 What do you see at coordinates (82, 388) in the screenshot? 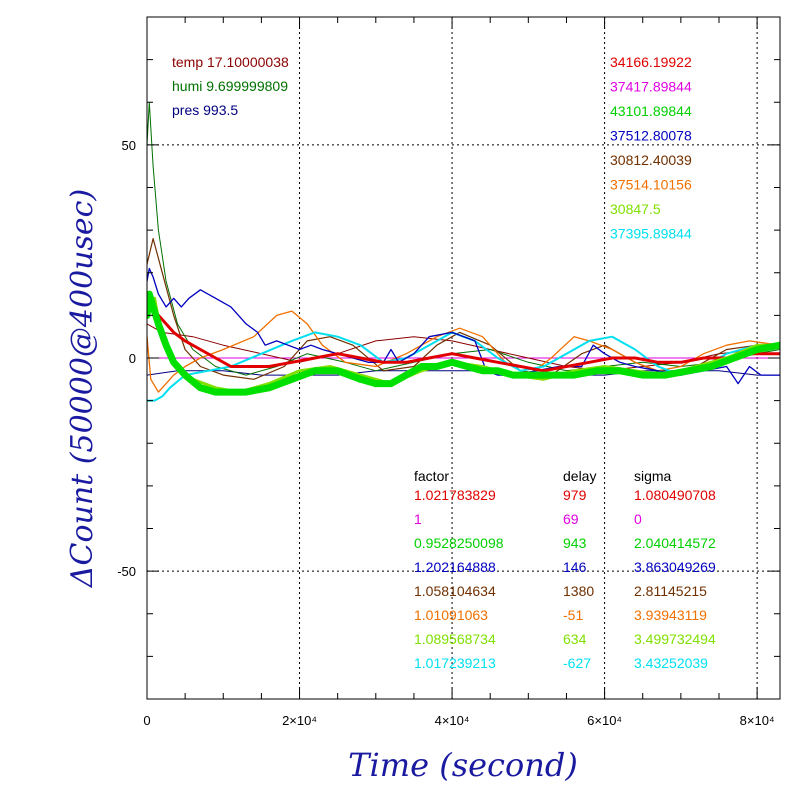
I see `y-axis-label: ΔCount (50000@400usec)` at bounding box center [82, 388].